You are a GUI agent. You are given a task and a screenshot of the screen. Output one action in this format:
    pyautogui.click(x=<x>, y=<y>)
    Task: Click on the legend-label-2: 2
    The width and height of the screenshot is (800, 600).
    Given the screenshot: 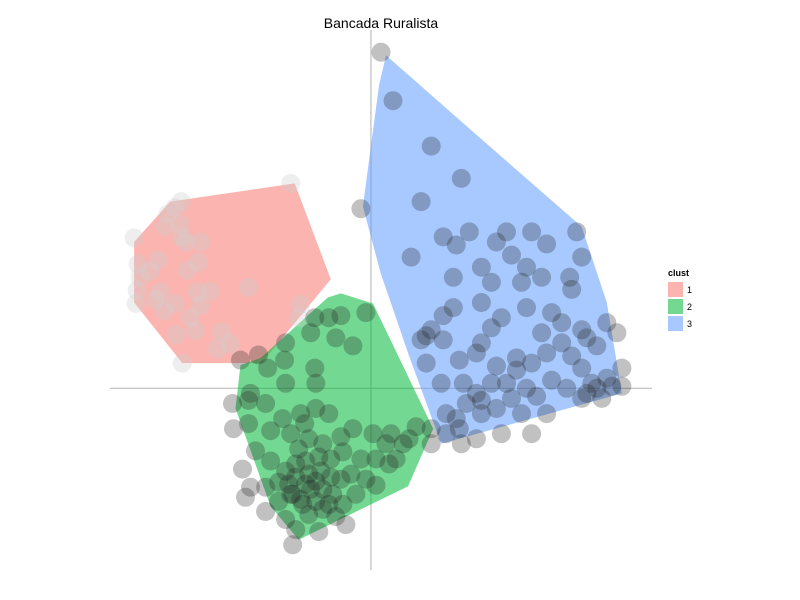 What is the action you would take?
    pyautogui.click(x=689, y=307)
    